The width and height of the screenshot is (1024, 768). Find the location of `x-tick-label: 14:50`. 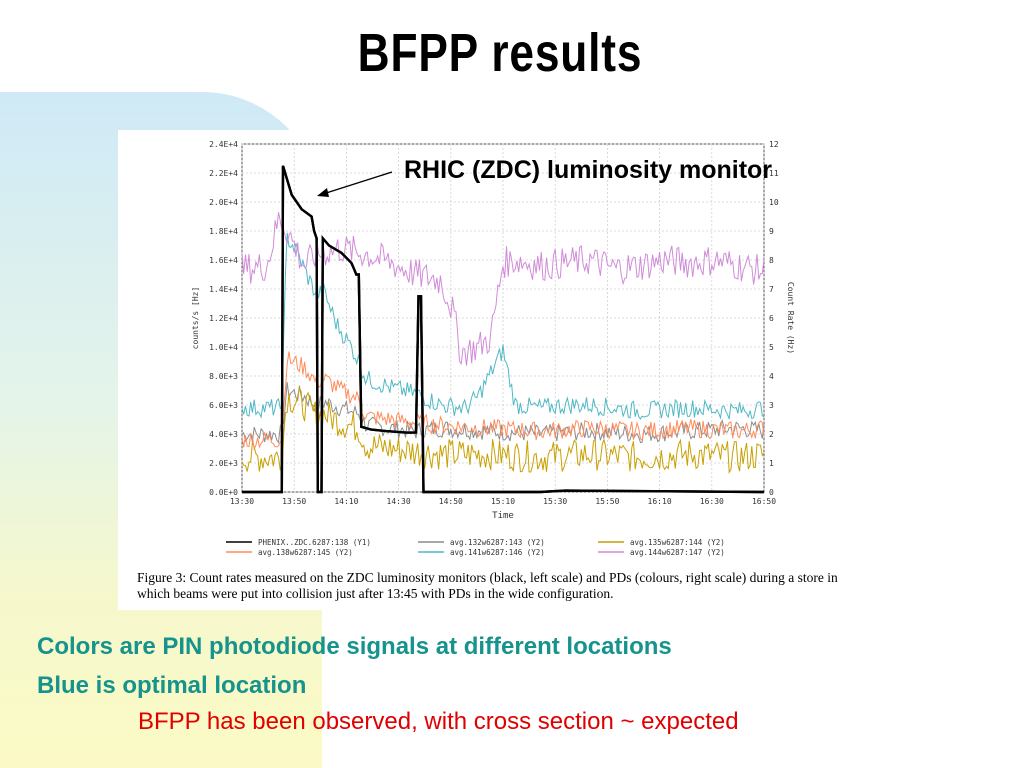

x-tick-label: 14:50 is located at coordinates (451, 501).